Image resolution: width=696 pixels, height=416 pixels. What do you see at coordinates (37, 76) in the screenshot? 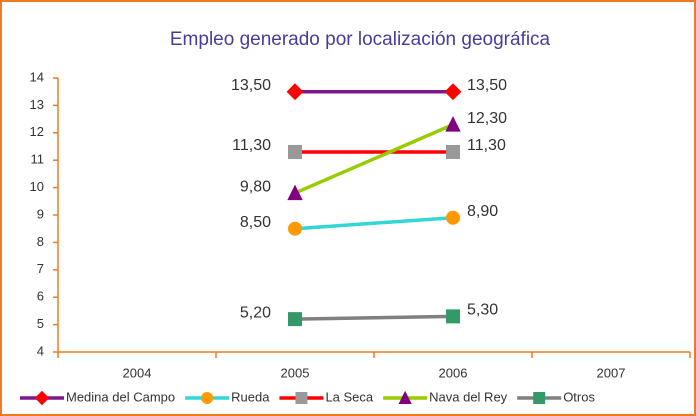
I see `y-tick-label: 14` at bounding box center [37, 76].